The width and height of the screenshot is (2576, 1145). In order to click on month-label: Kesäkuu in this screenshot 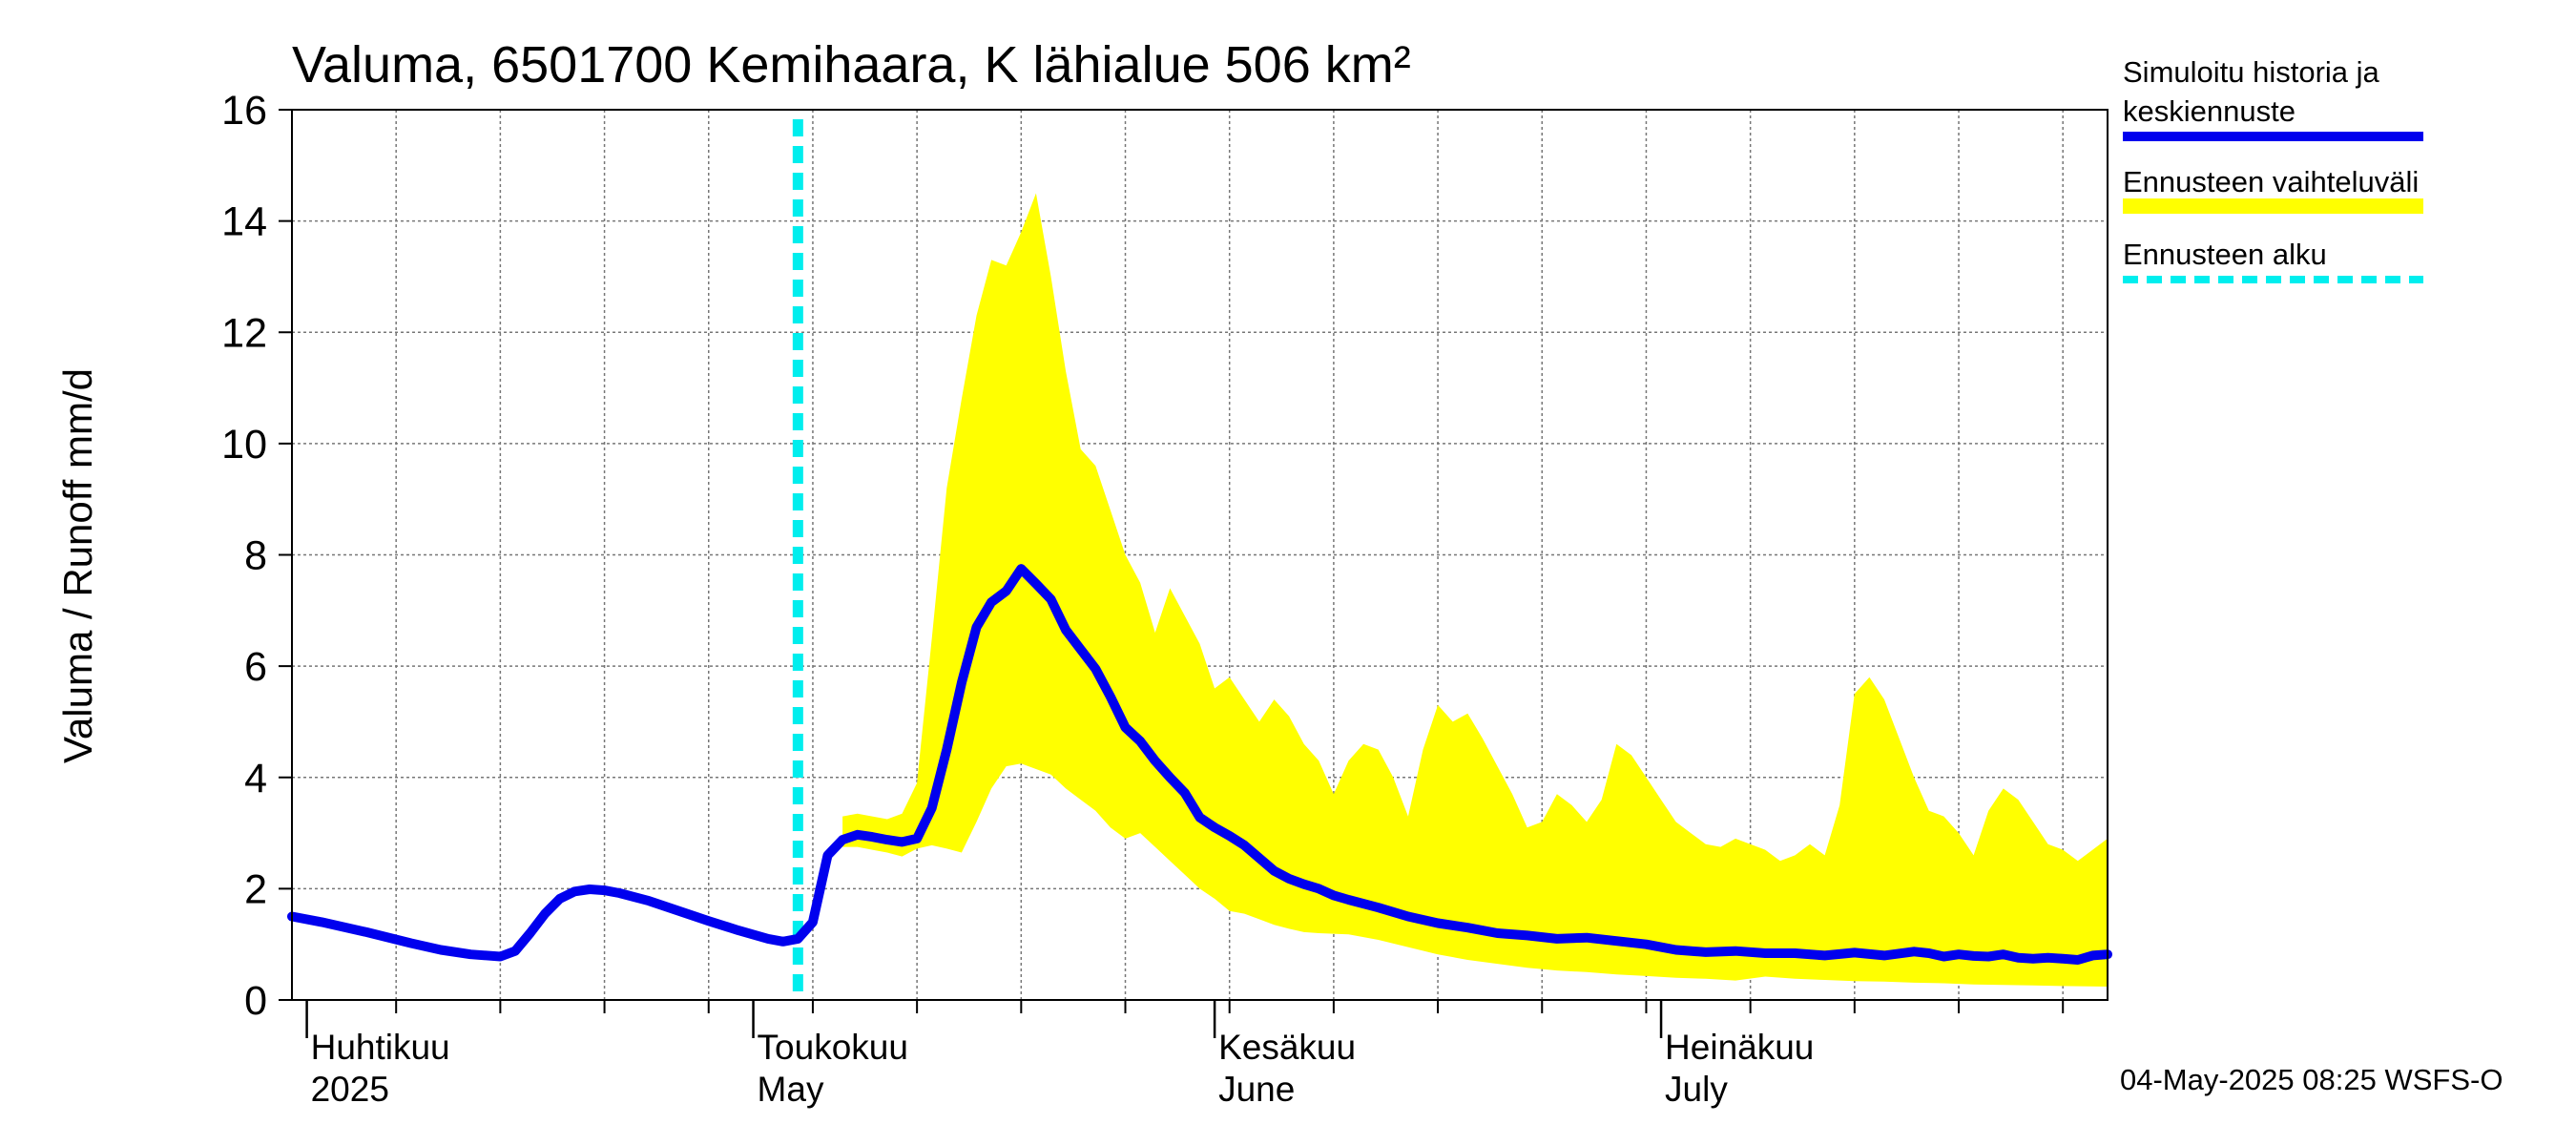, I will do `click(1287, 1047)`.